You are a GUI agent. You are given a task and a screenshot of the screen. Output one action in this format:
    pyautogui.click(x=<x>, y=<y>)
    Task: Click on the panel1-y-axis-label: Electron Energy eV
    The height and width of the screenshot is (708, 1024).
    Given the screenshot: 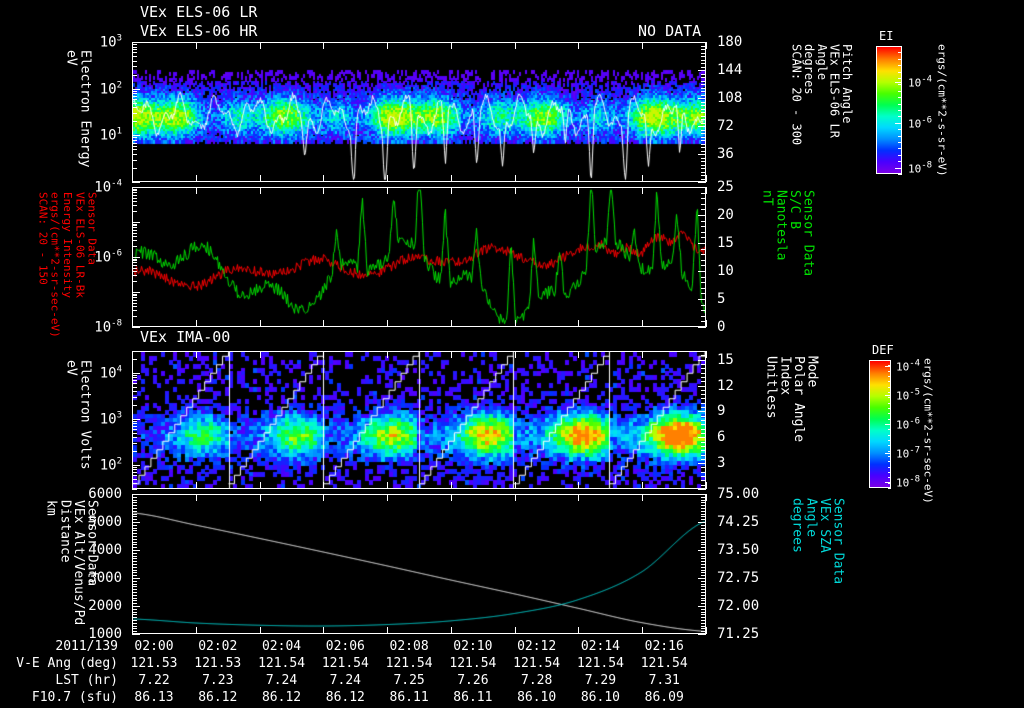 What is the action you would take?
    pyautogui.click(x=78, y=109)
    